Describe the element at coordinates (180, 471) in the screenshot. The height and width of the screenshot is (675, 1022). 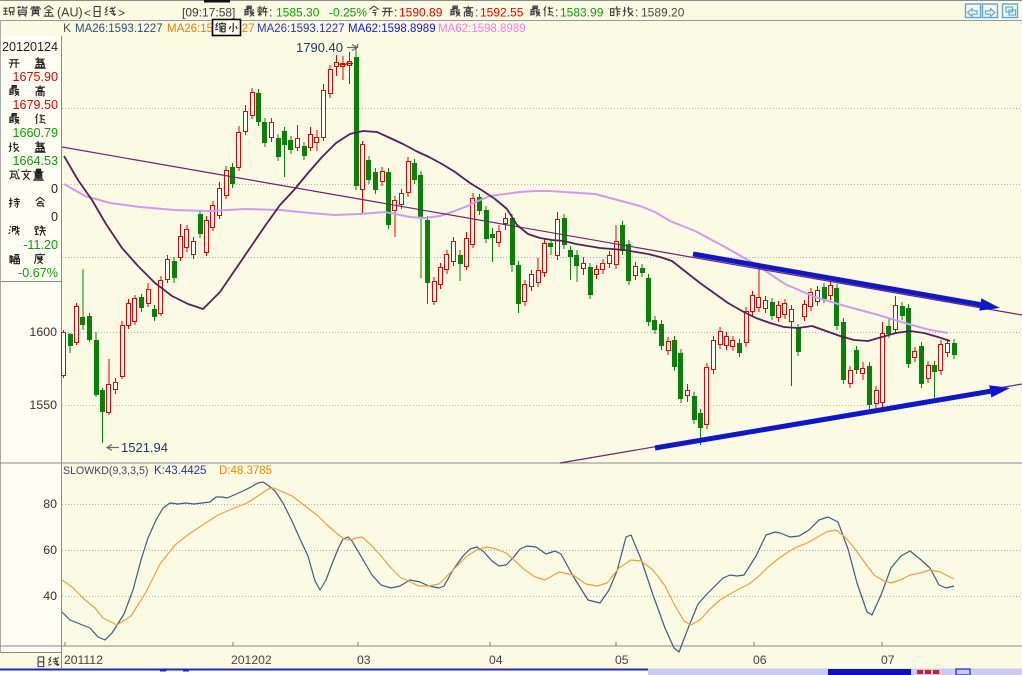
I see `svg-text: K:43.4425` at that location.